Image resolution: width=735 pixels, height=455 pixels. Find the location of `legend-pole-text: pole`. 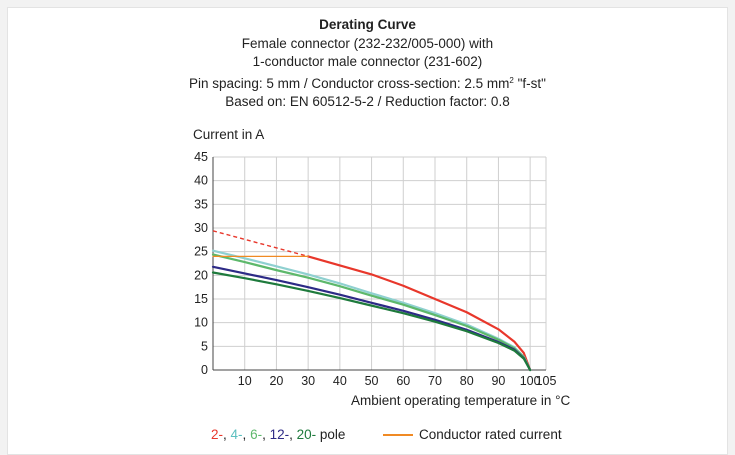

legend-pole-text: pole is located at coordinates (331, 434).